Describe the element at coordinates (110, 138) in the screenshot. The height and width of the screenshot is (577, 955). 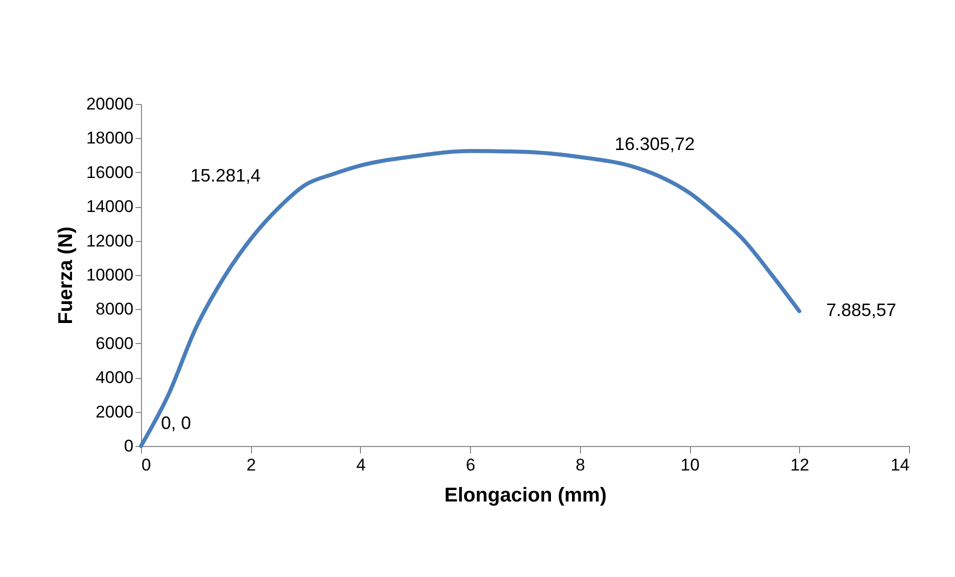
I see `y-tick-label: 18000` at that location.